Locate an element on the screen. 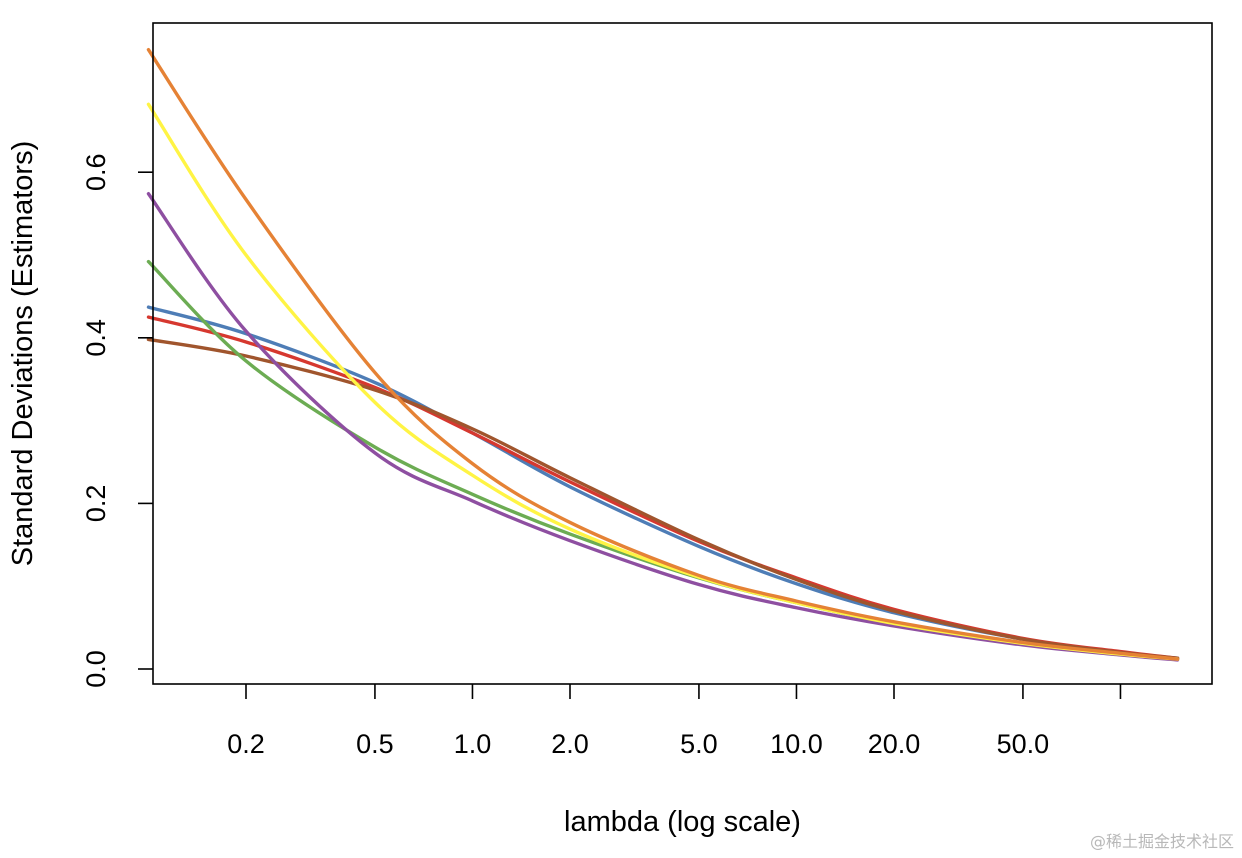  y-tick-label: 0.0 is located at coordinates (96, 669).